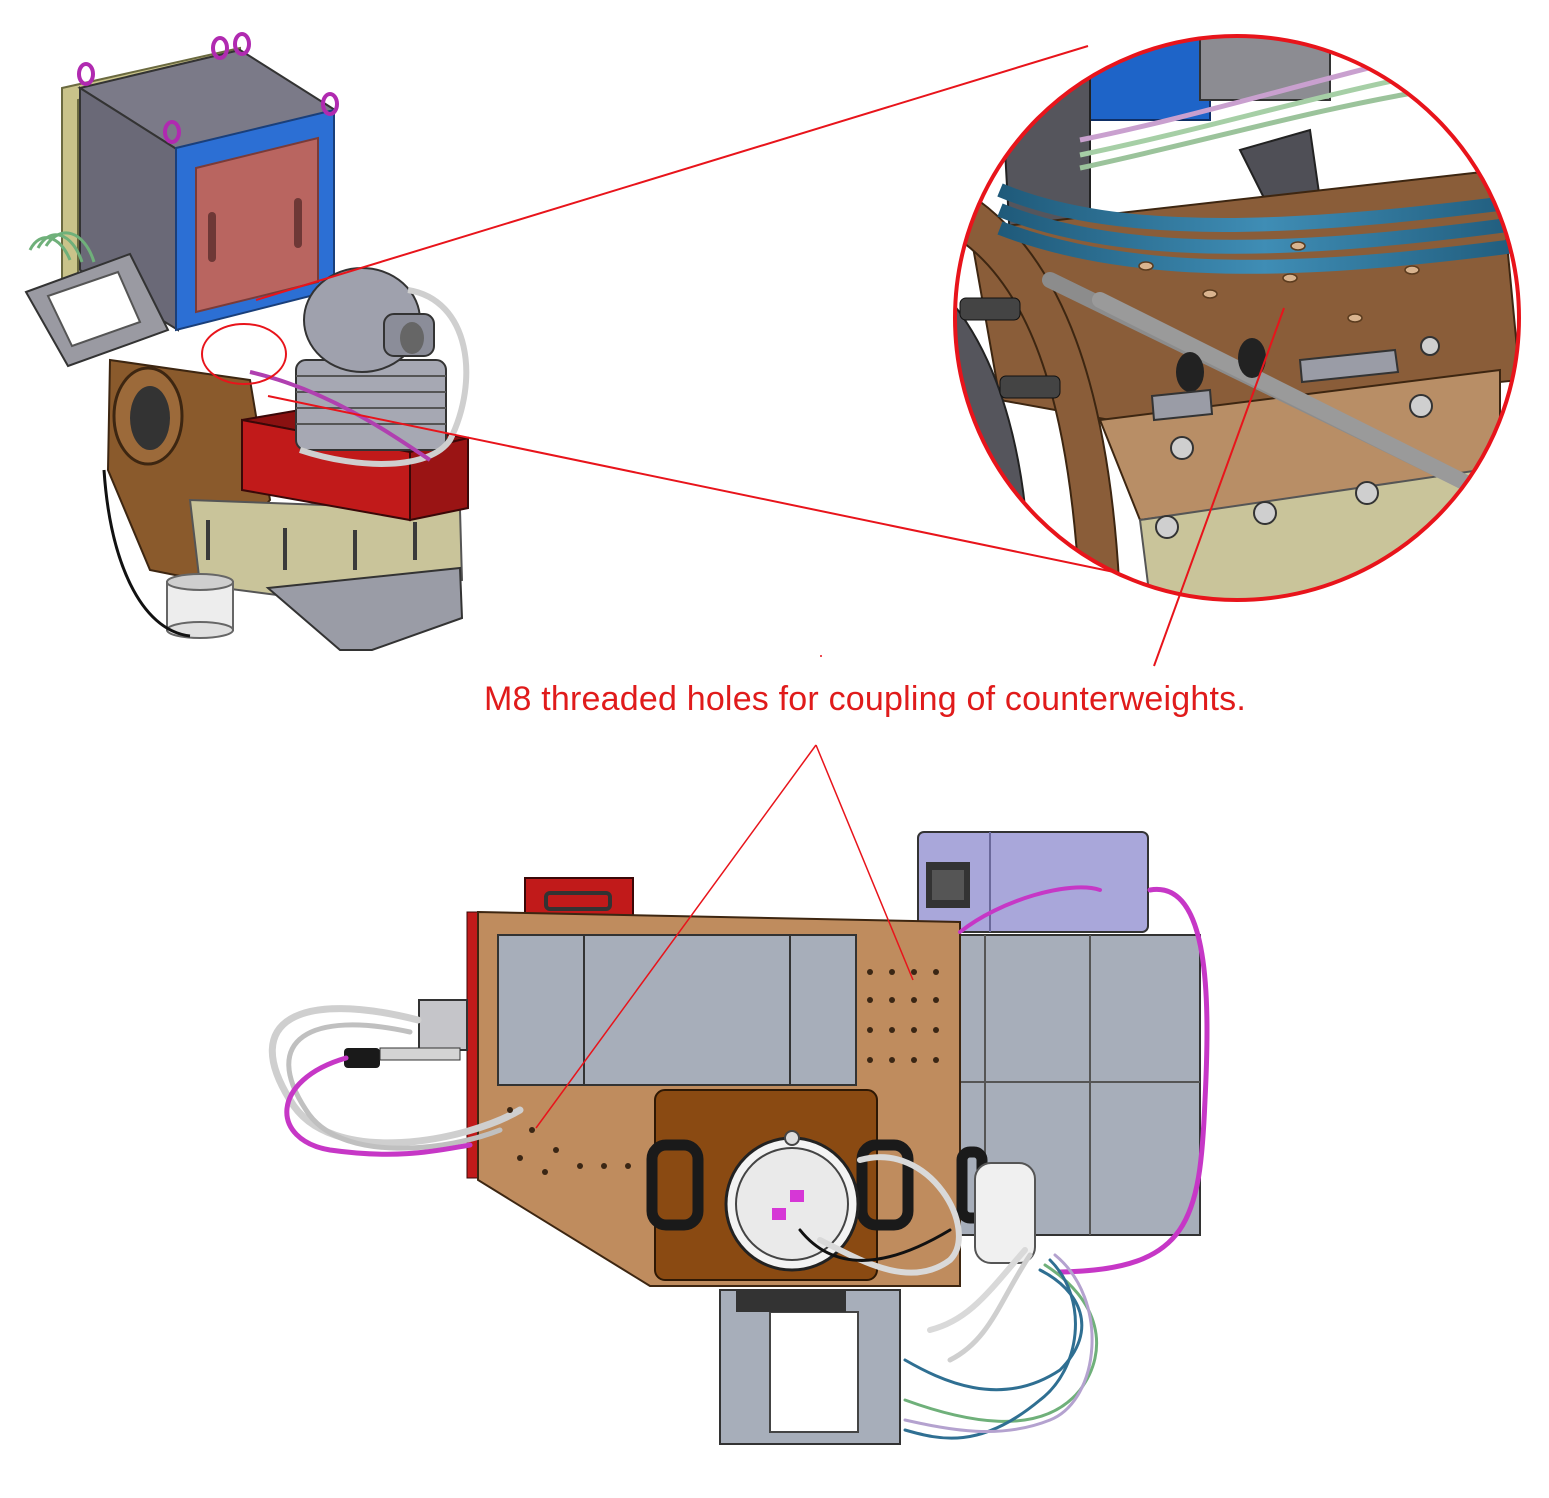  What do you see at coordinates (244, 354) in the screenshot?
I see `zoom-source-marker` at bounding box center [244, 354].